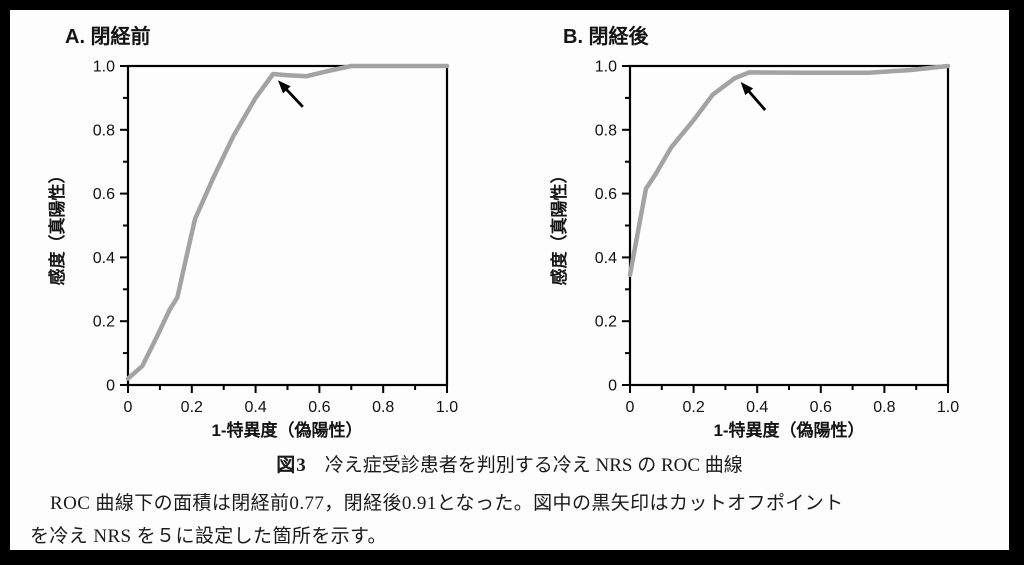 Image resolution: width=1024 pixels, height=565 pixels. I want to click on figure-caption: 図3 冷え症受診患者を判別する冷え NRS の ROC 曲線, so click(509, 463).